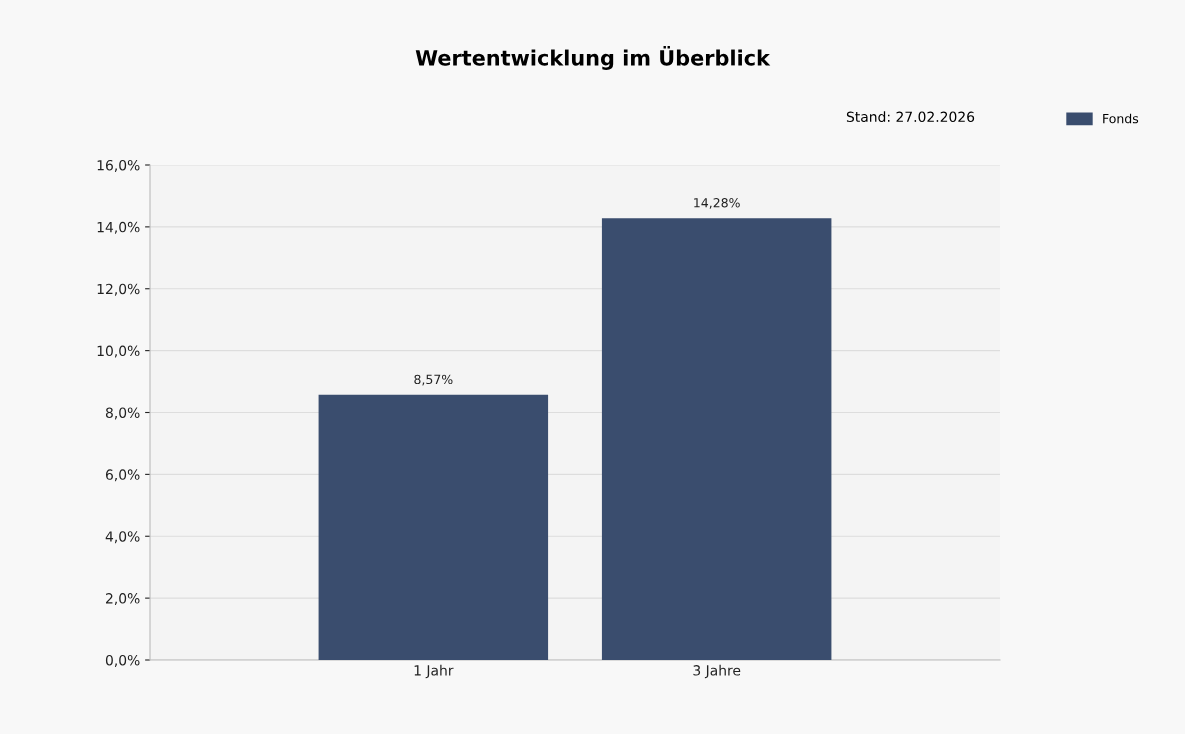 The width and height of the screenshot is (1185, 734). What do you see at coordinates (717, 203) in the screenshot?
I see `data-label: 14,28%` at bounding box center [717, 203].